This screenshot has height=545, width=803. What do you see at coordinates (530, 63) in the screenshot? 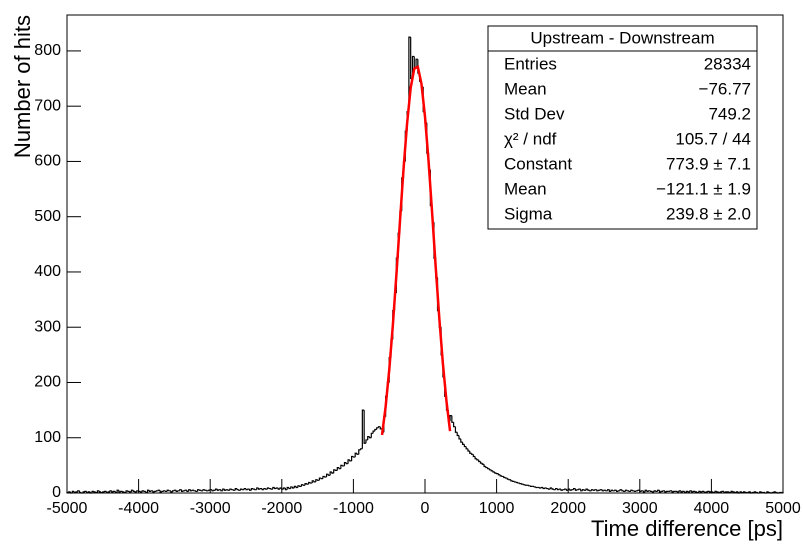
I see `stats-label: Entries` at bounding box center [530, 63].